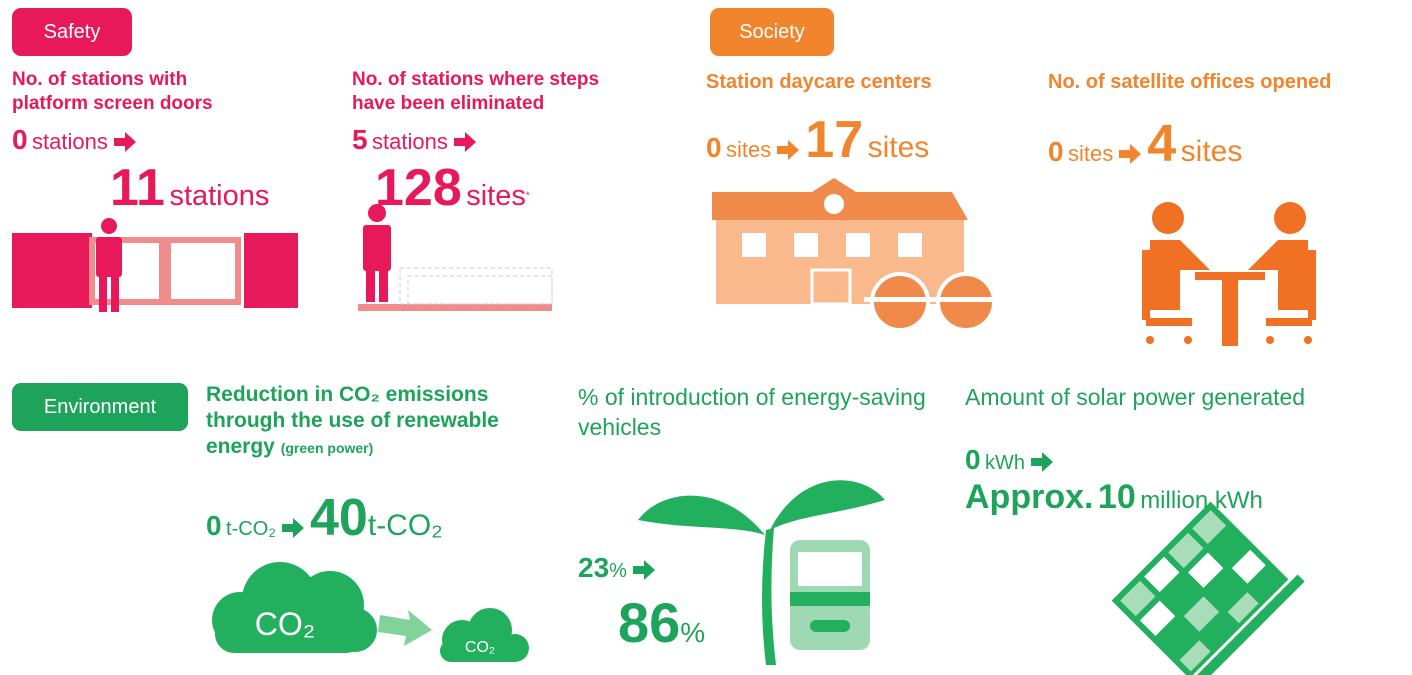 This screenshot has height=675, width=1412. What do you see at coordinates (618, 571) in the screenshot?
I see `from-unit: %` at bounding box center [618, 571].